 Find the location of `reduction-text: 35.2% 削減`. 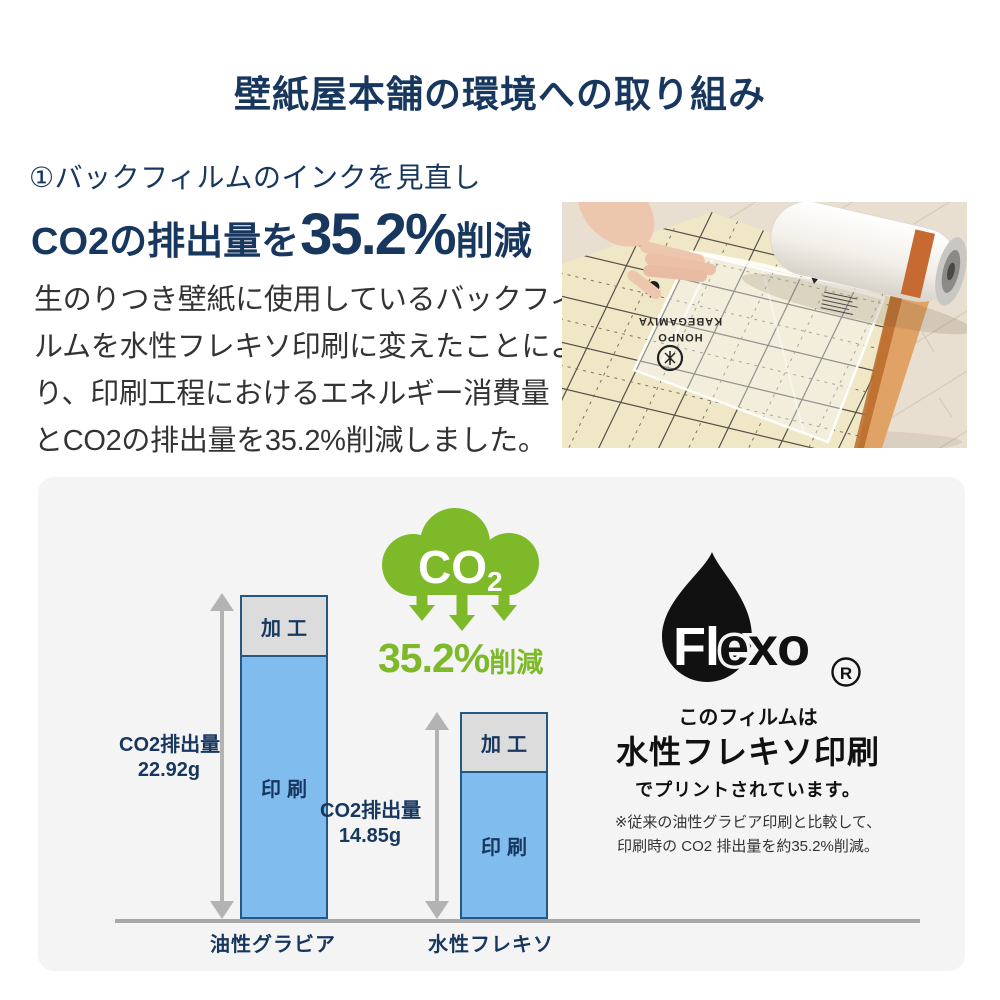

reduction-text: 35.2% 削減 is located at coordinates (460, 658).